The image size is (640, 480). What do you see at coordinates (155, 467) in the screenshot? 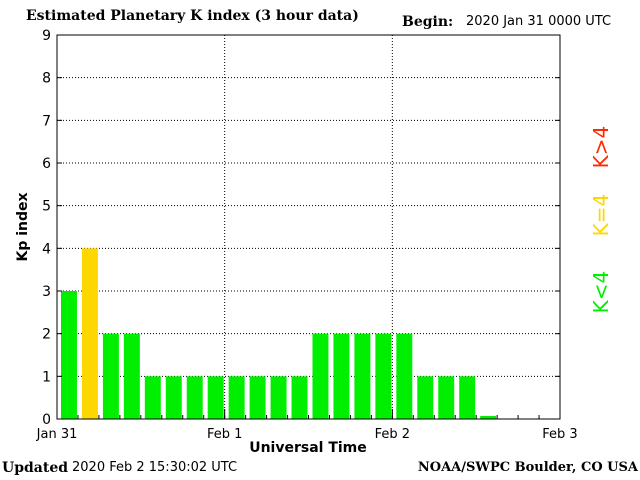
I see `updated-timestamp: 2020 Feb 2 15:30:02 UTC` at bounding box center [155, 467].